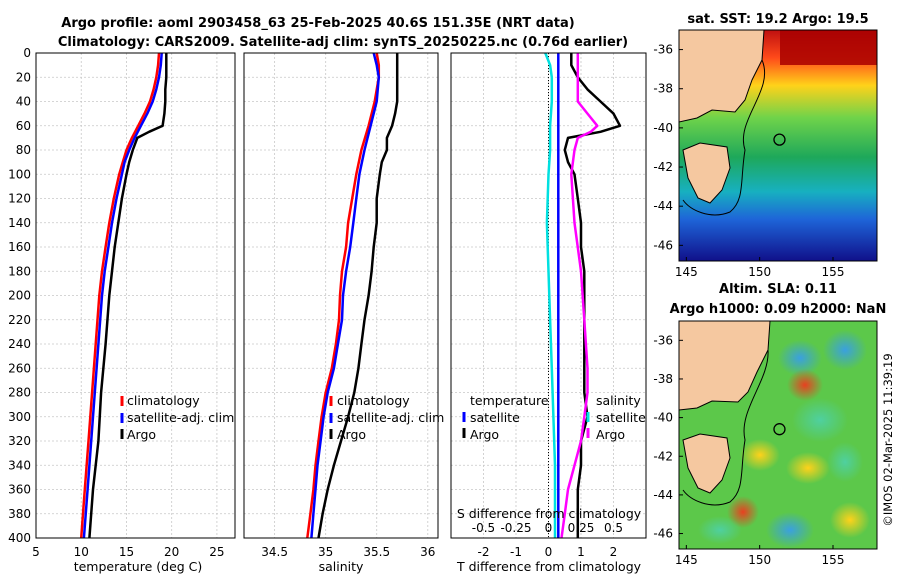  What do you see at coordinates (126, 552) in the screenshot?
I see `x-tick-label: 15` at bounding box center [126, 552].